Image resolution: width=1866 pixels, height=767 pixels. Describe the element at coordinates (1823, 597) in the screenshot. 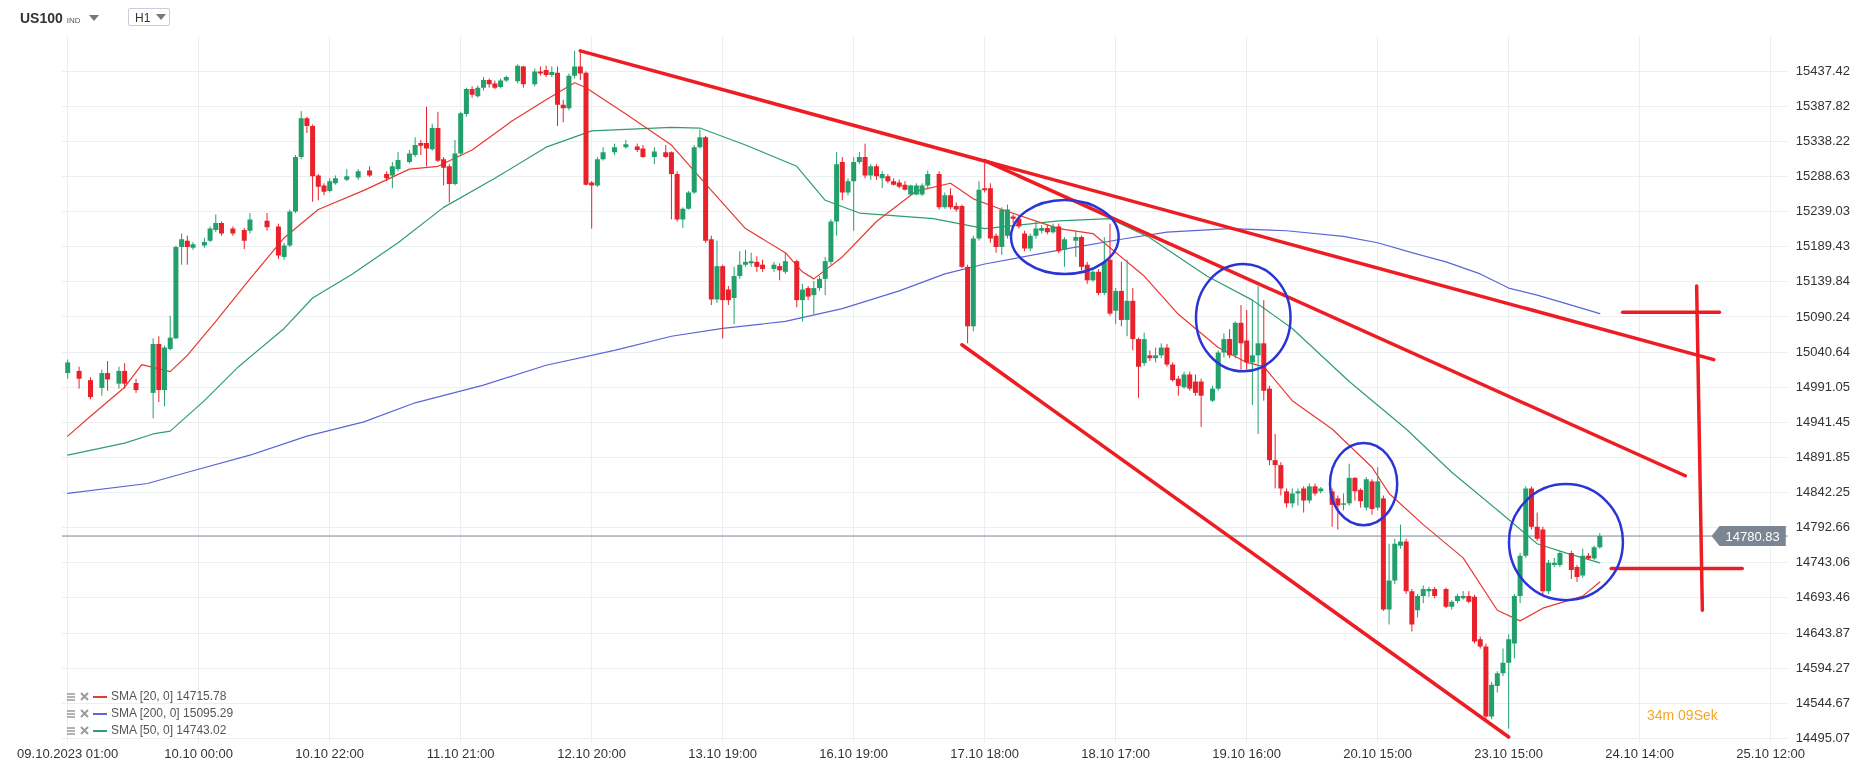

I see `y-tick-label: 14693.46` at that location.